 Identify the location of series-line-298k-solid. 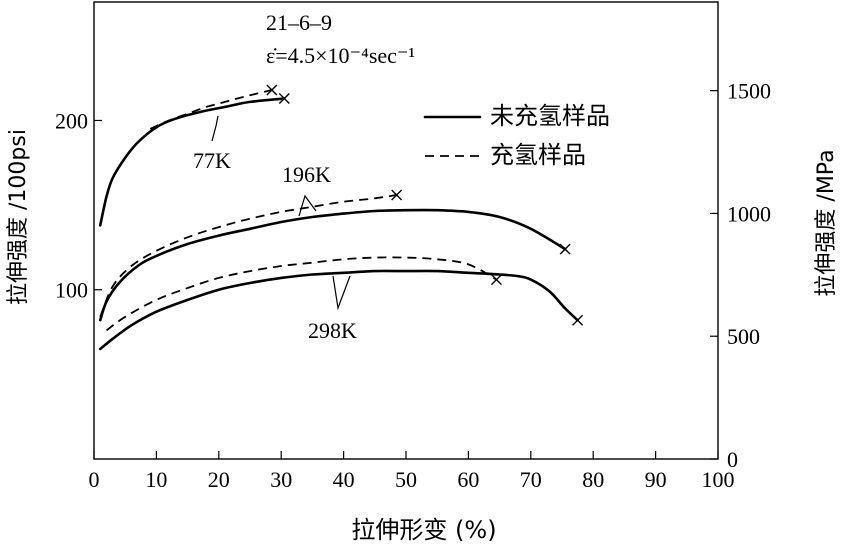
(338, 310).